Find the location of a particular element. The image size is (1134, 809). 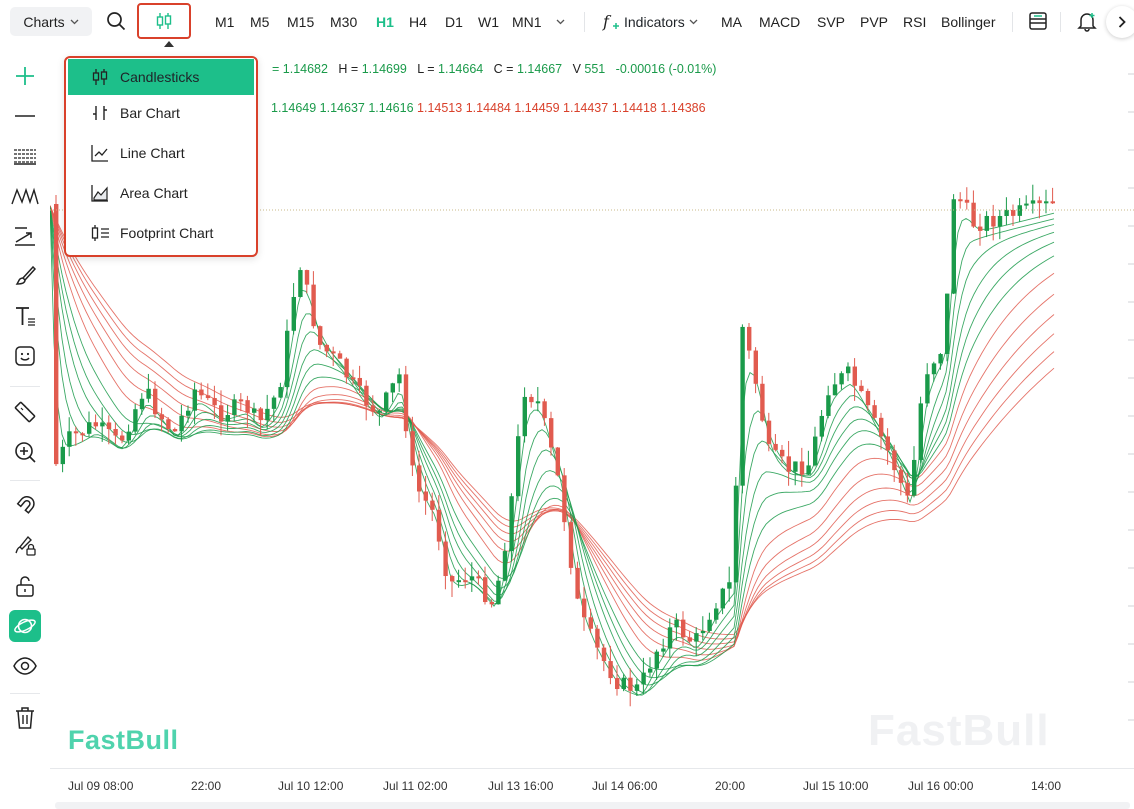

timeframe-h1: H1 is located at coordinates (385, 22).